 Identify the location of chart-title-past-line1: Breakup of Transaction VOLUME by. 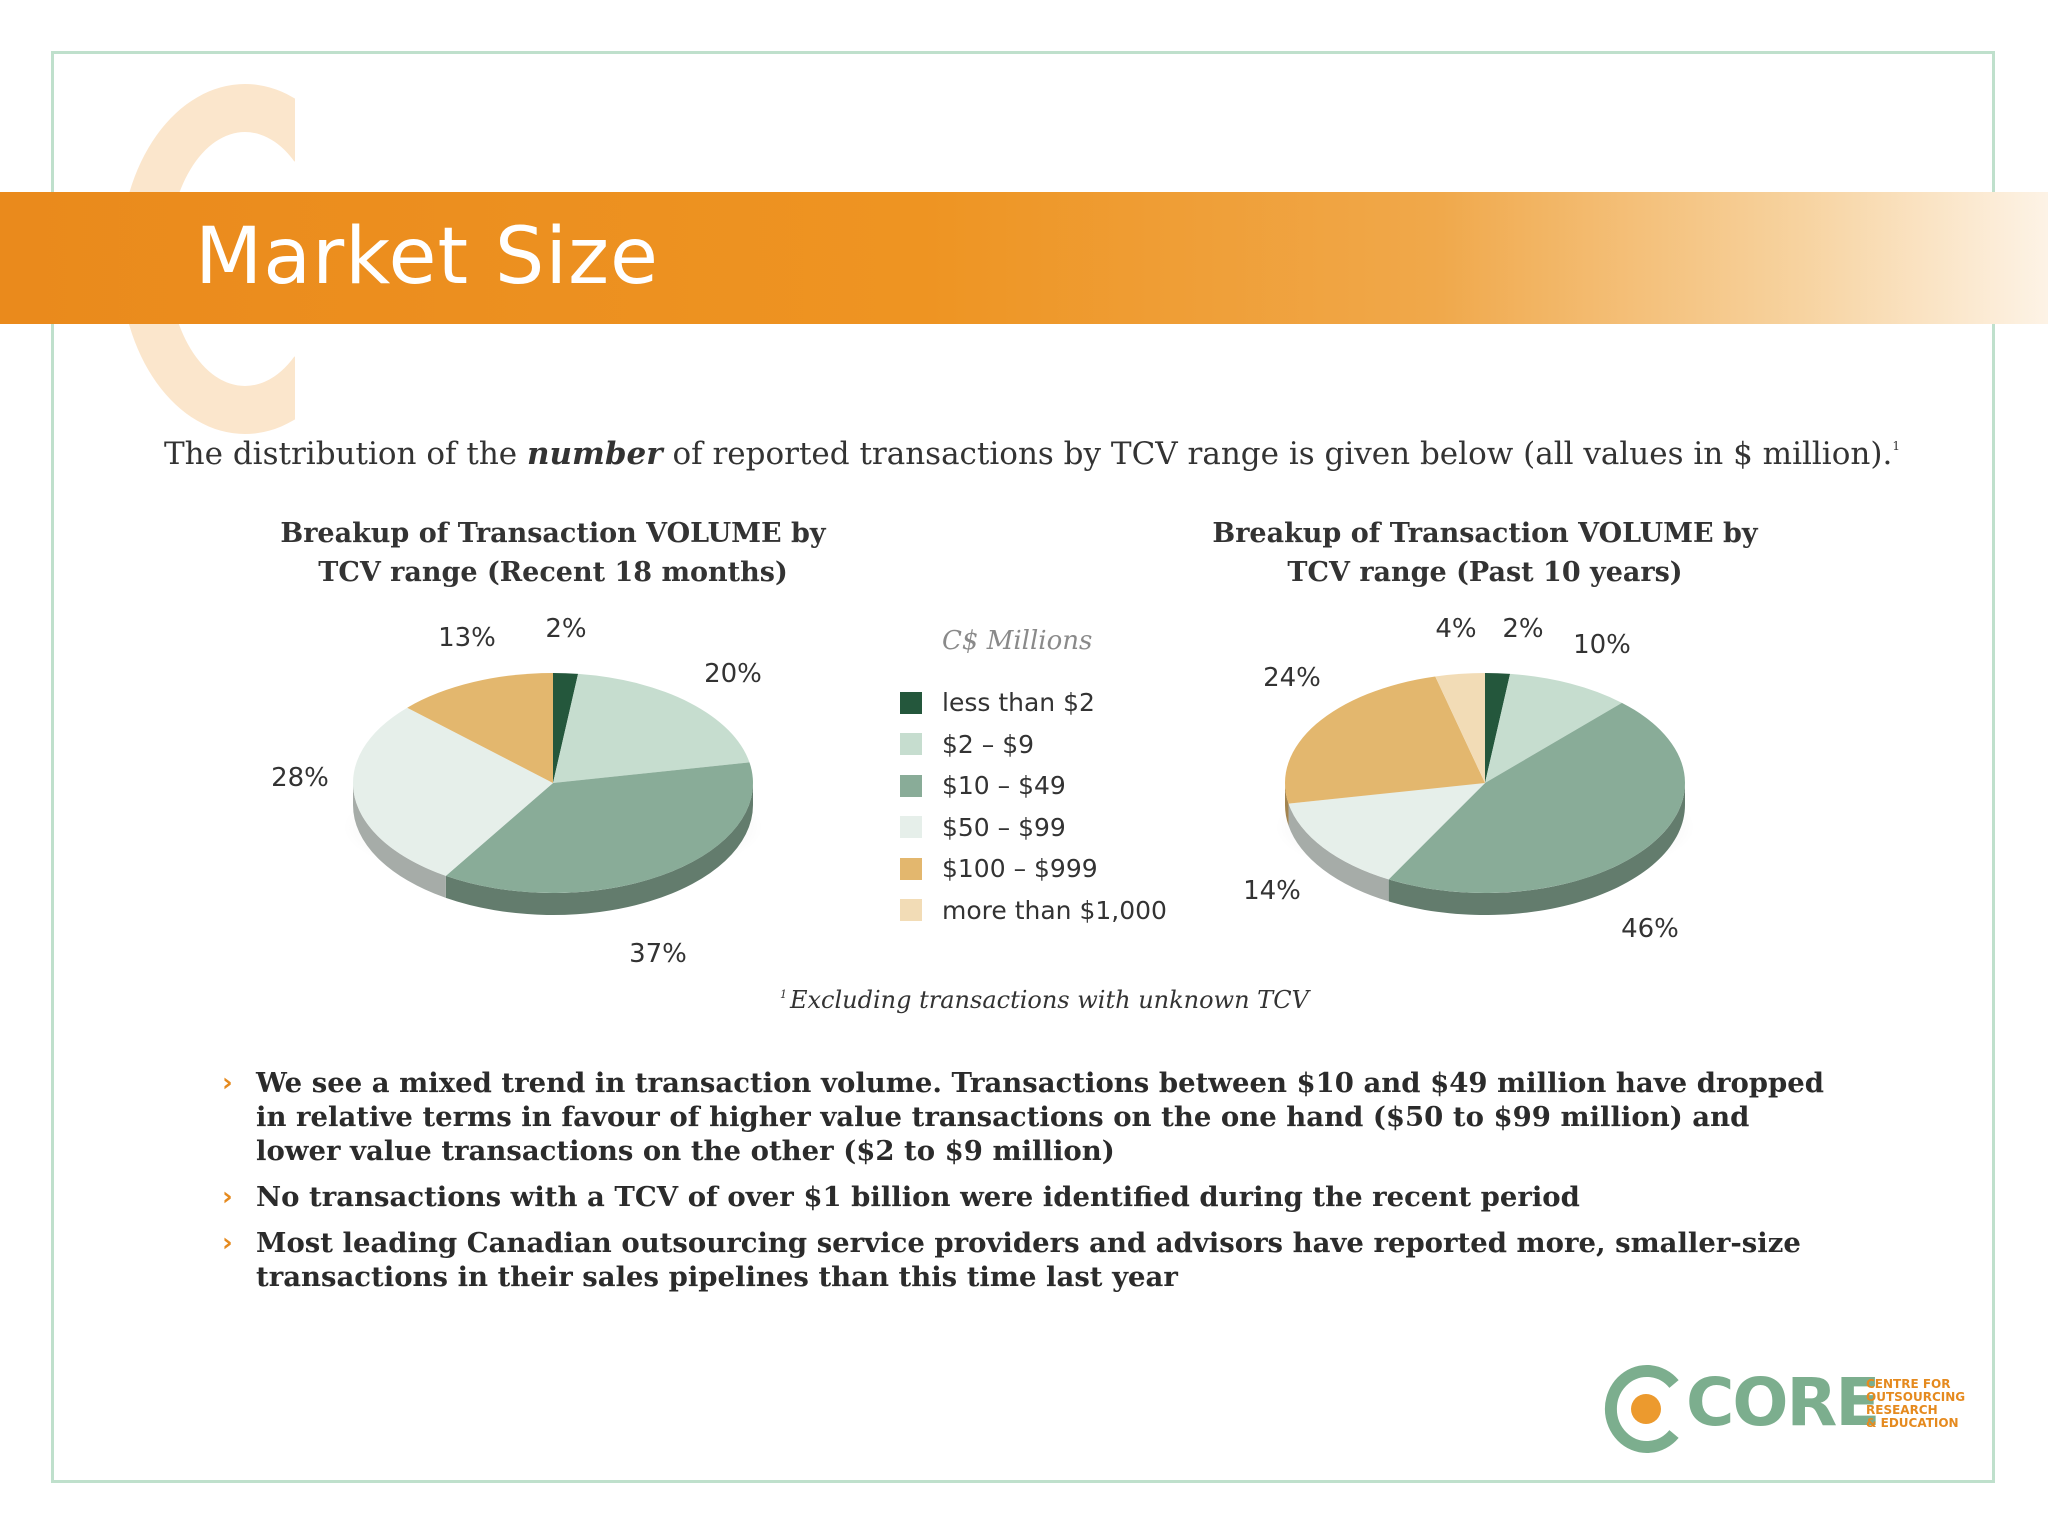
(1485, 533).